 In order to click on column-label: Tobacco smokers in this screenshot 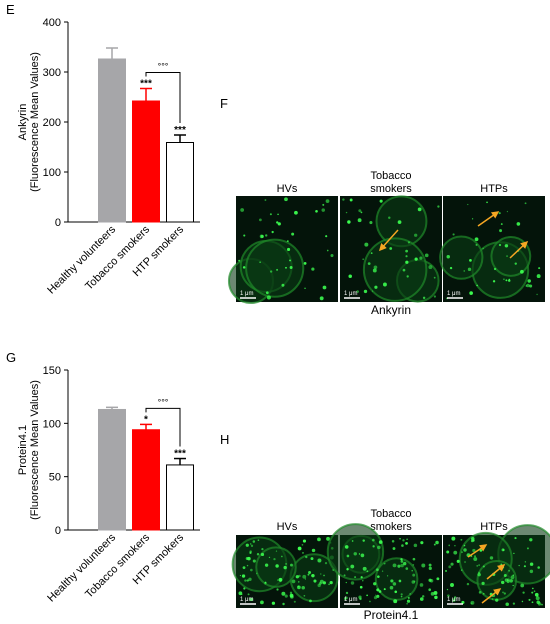, I will do `click(391, 520)`.